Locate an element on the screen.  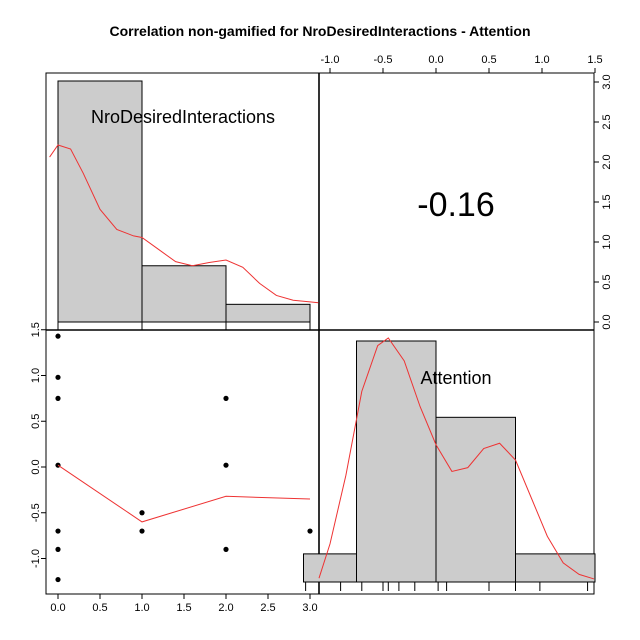
y-tick-label: -0.5 is located at coordinates (36, 512).